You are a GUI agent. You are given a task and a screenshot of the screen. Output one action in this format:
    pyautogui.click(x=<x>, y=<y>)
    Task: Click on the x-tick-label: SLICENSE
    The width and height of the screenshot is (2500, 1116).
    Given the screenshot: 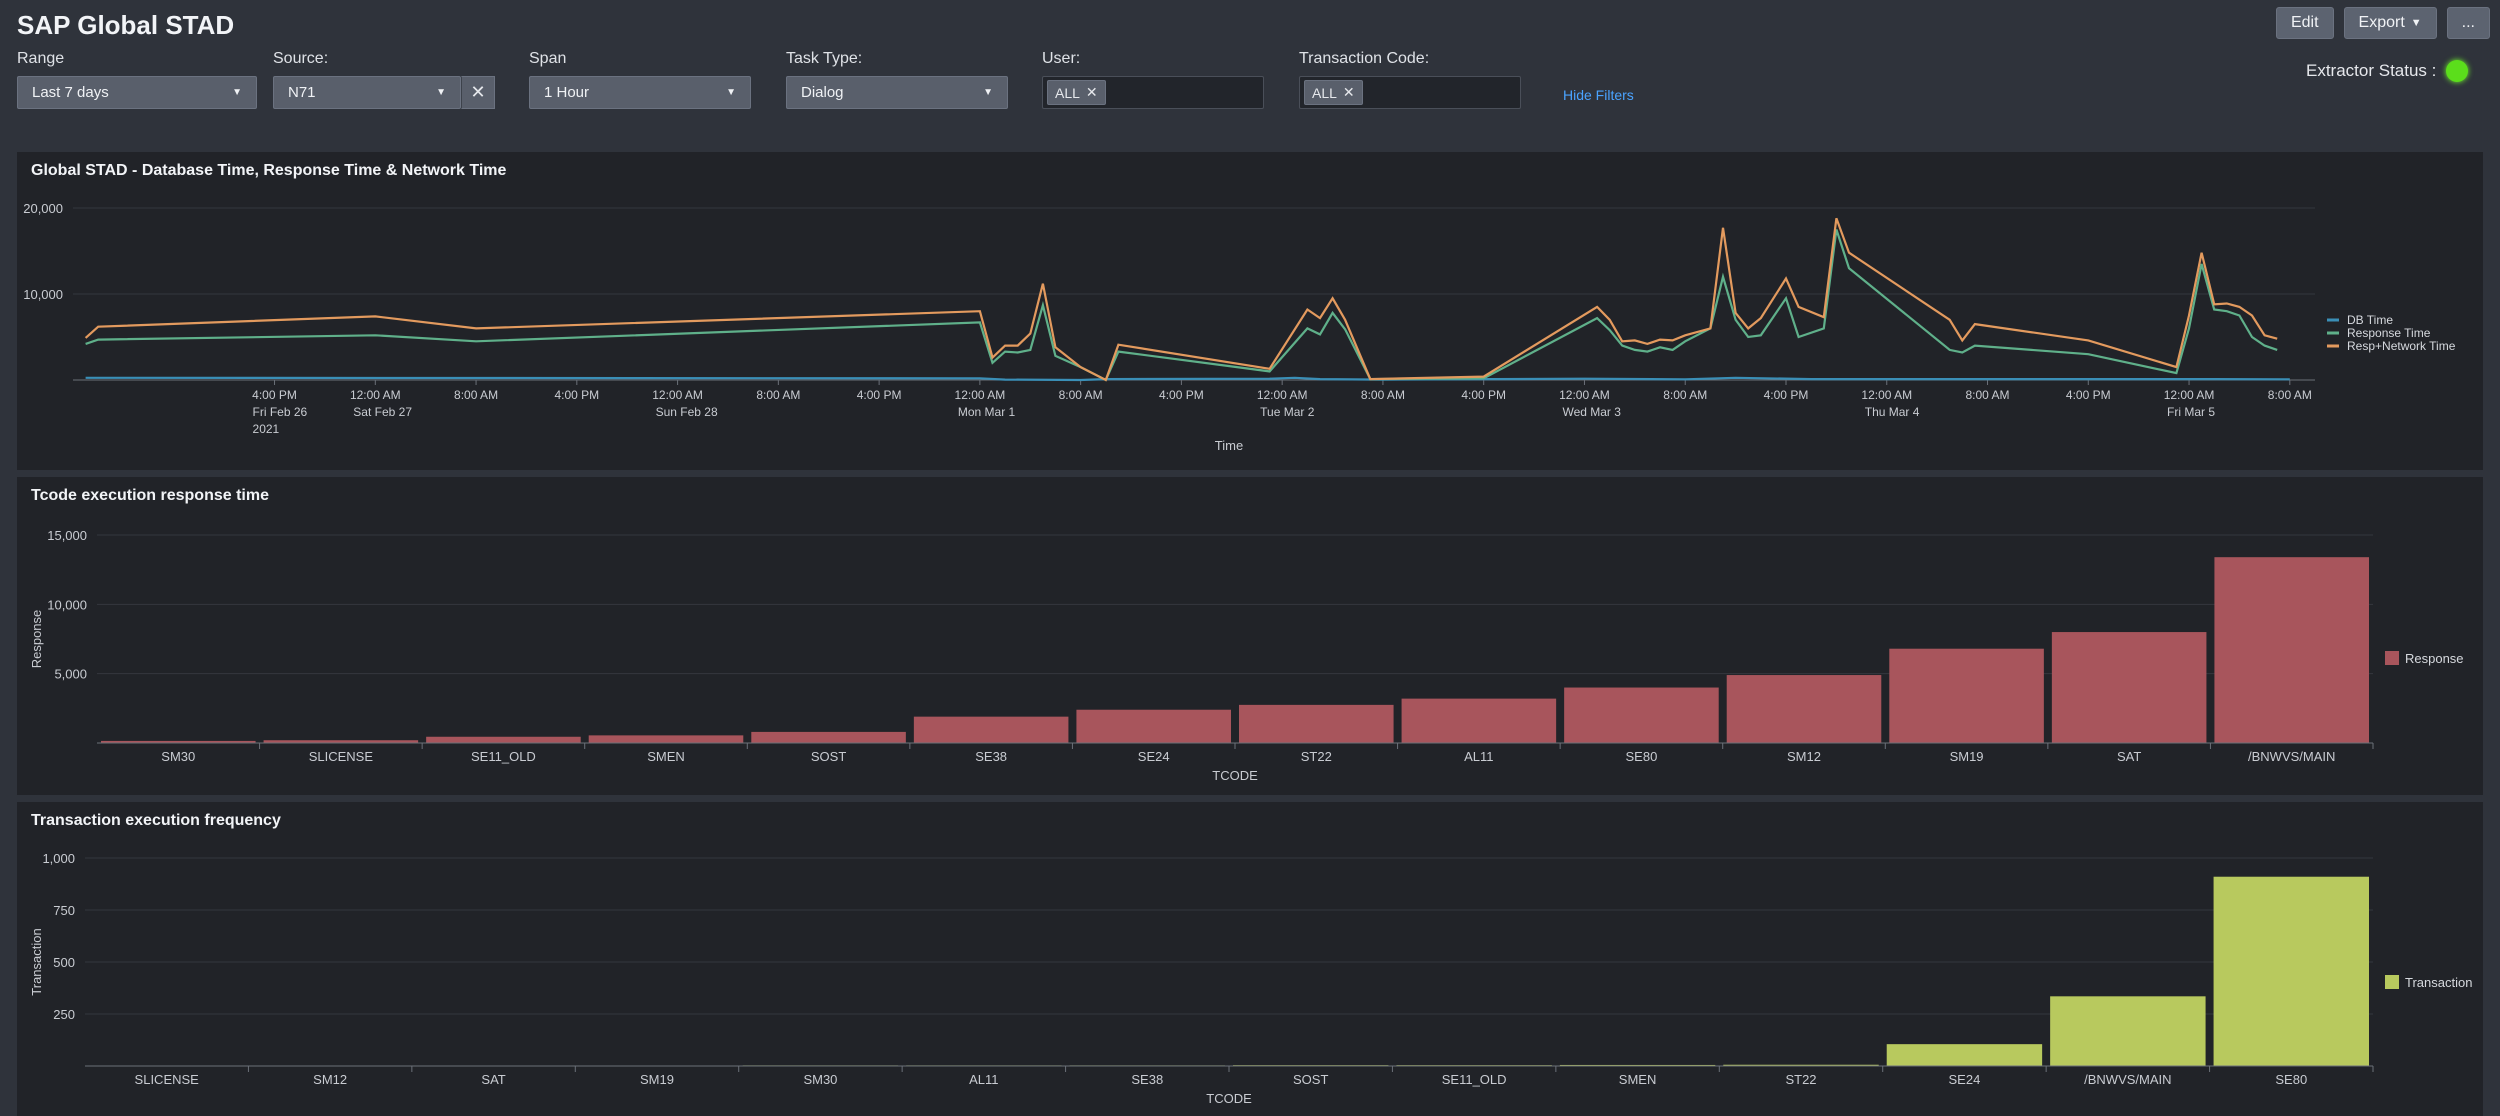 What is the action you would take?
    pyautogui.click(x=167, y=1079)
    